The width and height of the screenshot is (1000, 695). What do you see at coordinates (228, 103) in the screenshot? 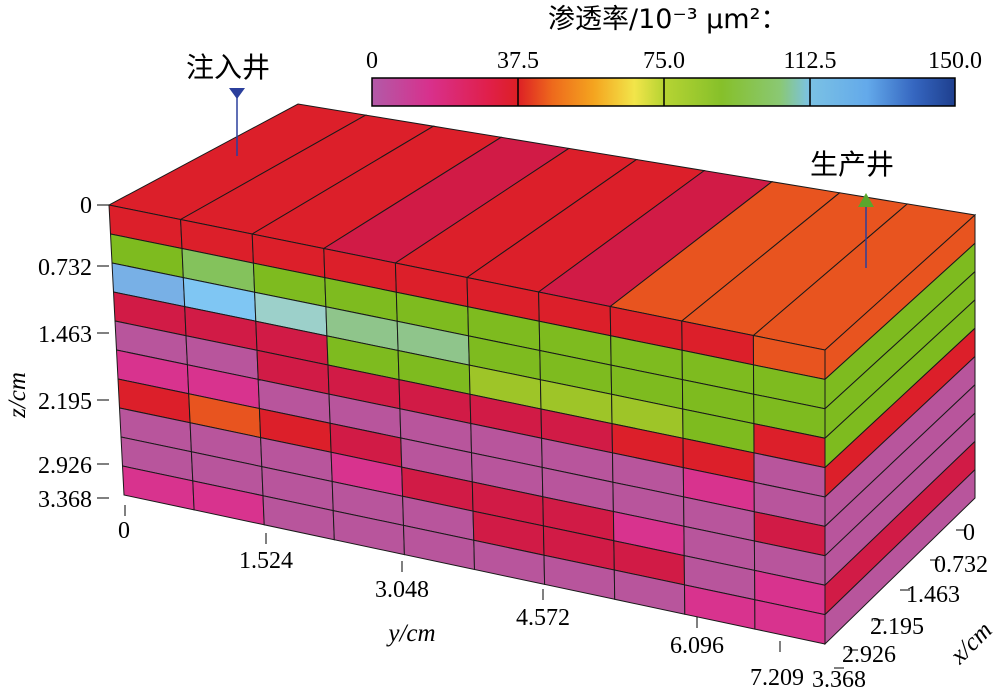
I see `injection-well: 注入井` at bounding box center [228, 103].